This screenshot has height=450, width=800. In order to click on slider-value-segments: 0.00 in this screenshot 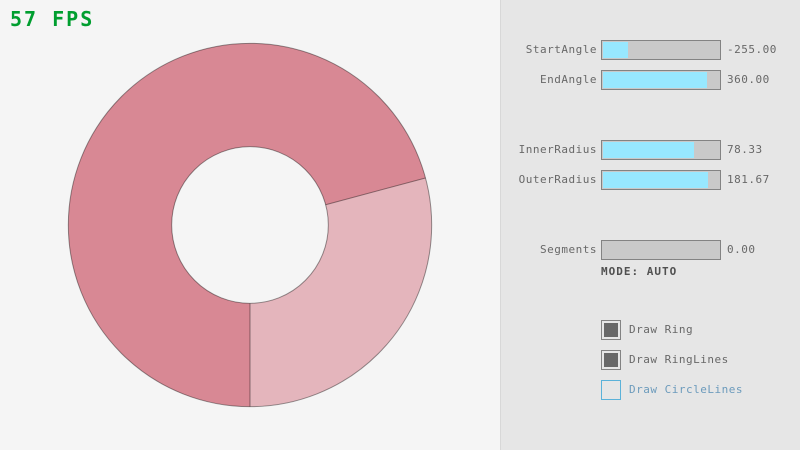, I will do `click(741, 249)`.